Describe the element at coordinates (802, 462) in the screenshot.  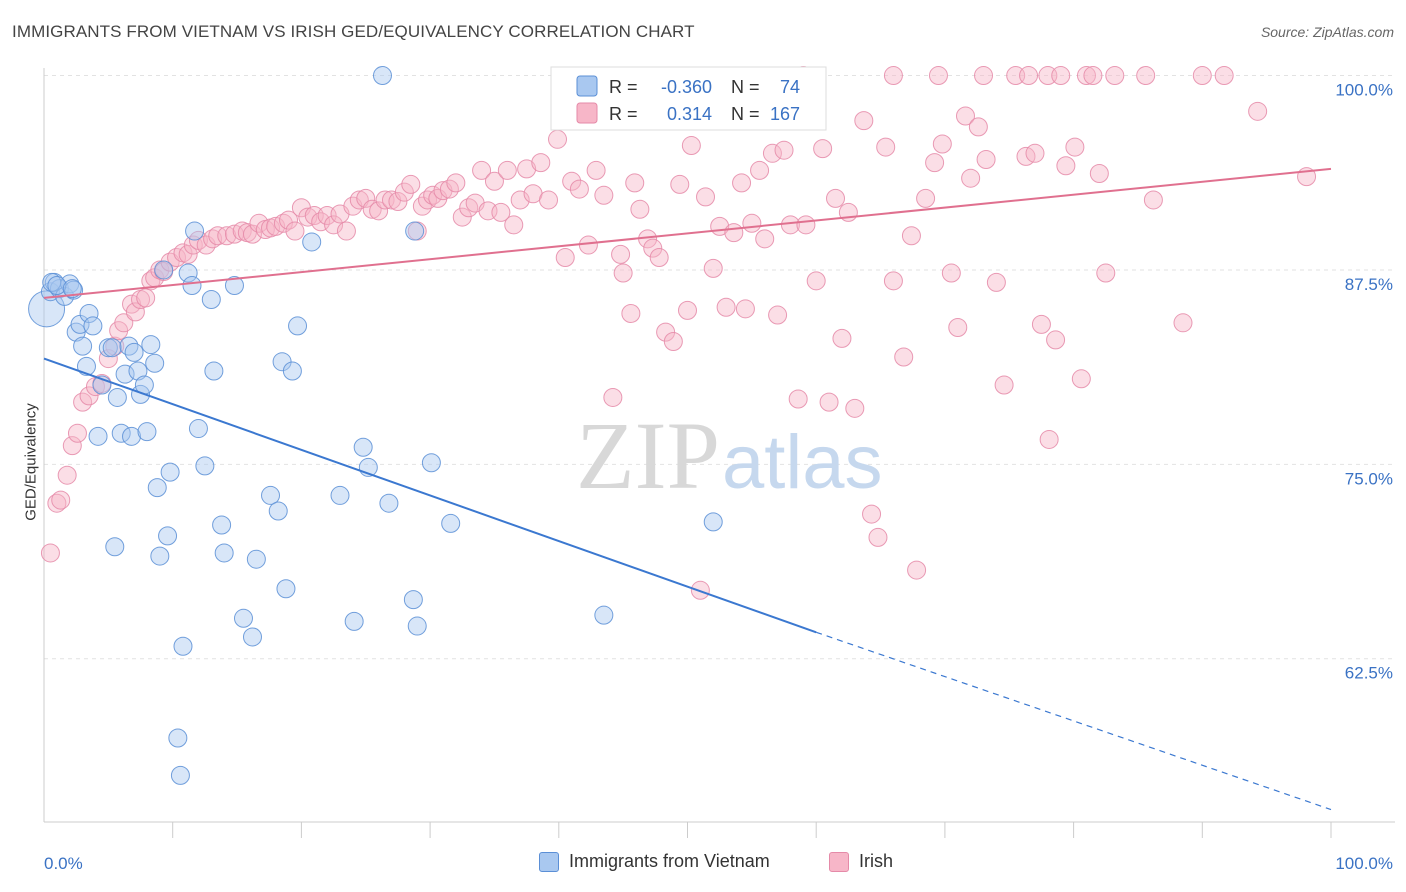
I see `watermark-atlas: atlas` at that location.